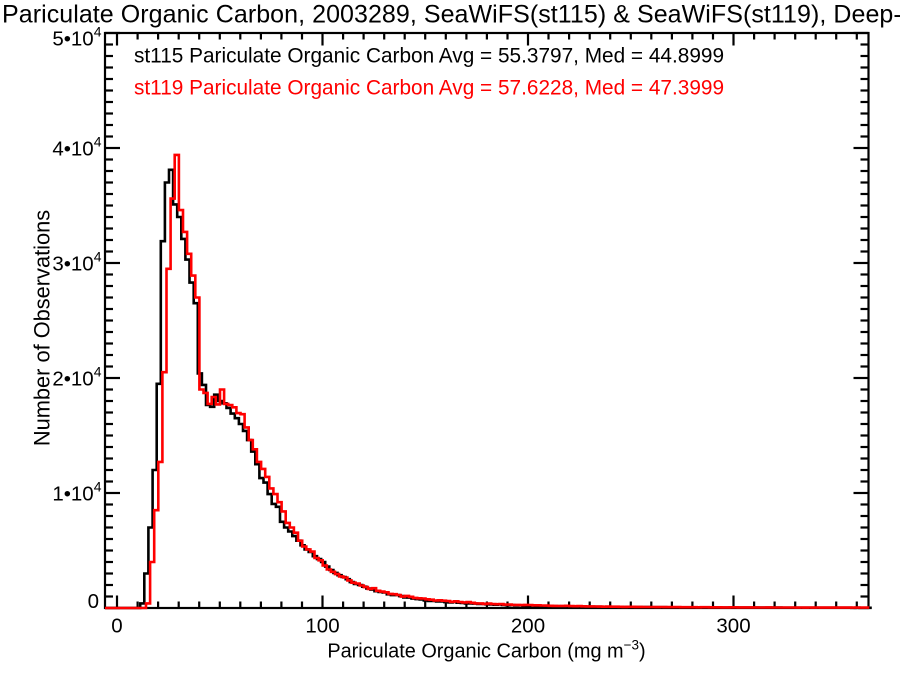 This screenshot has width=900, height=675. What do you see at coordinates (528, 626) in the screenshot?
I see `svg-text: 200` at bounding box center [528, 626].